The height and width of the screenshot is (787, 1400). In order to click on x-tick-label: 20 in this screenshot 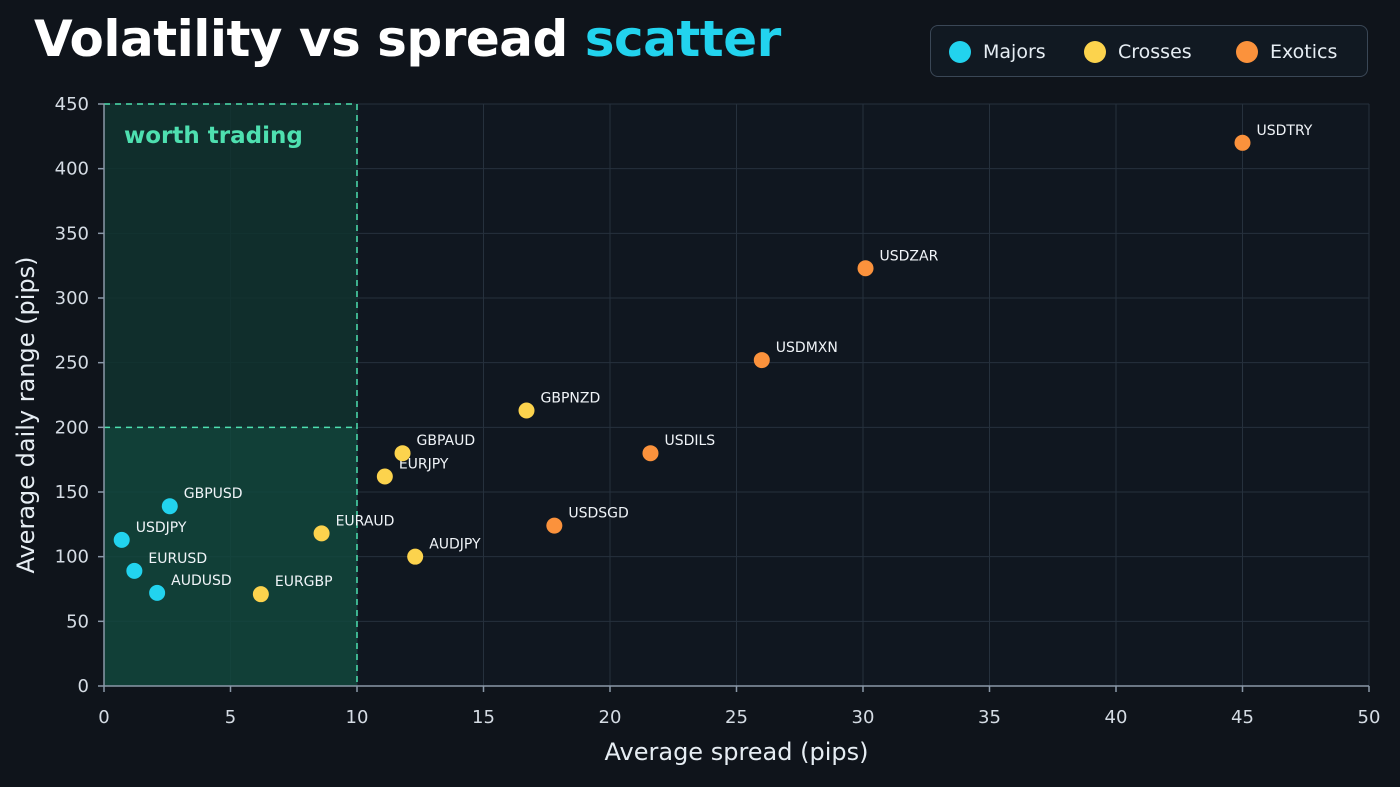, I will do `click(610, 717)`.